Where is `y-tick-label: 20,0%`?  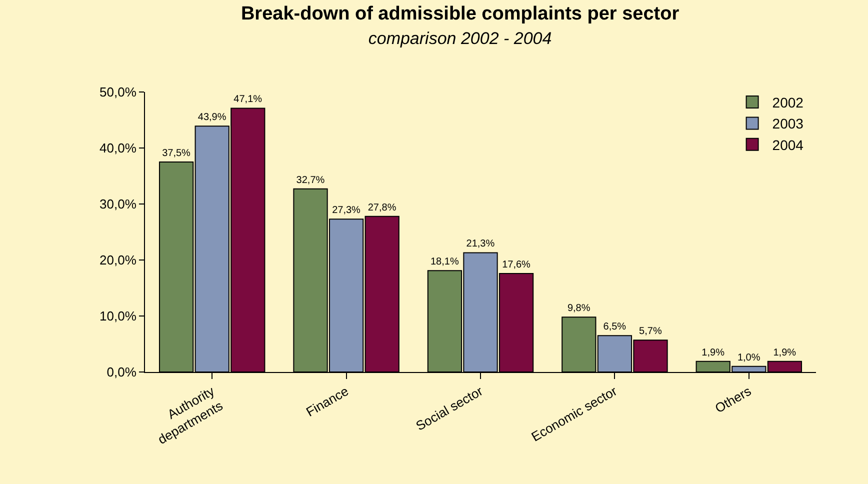 y-tick-label: 20,0% is located at coordinates (118, 260).